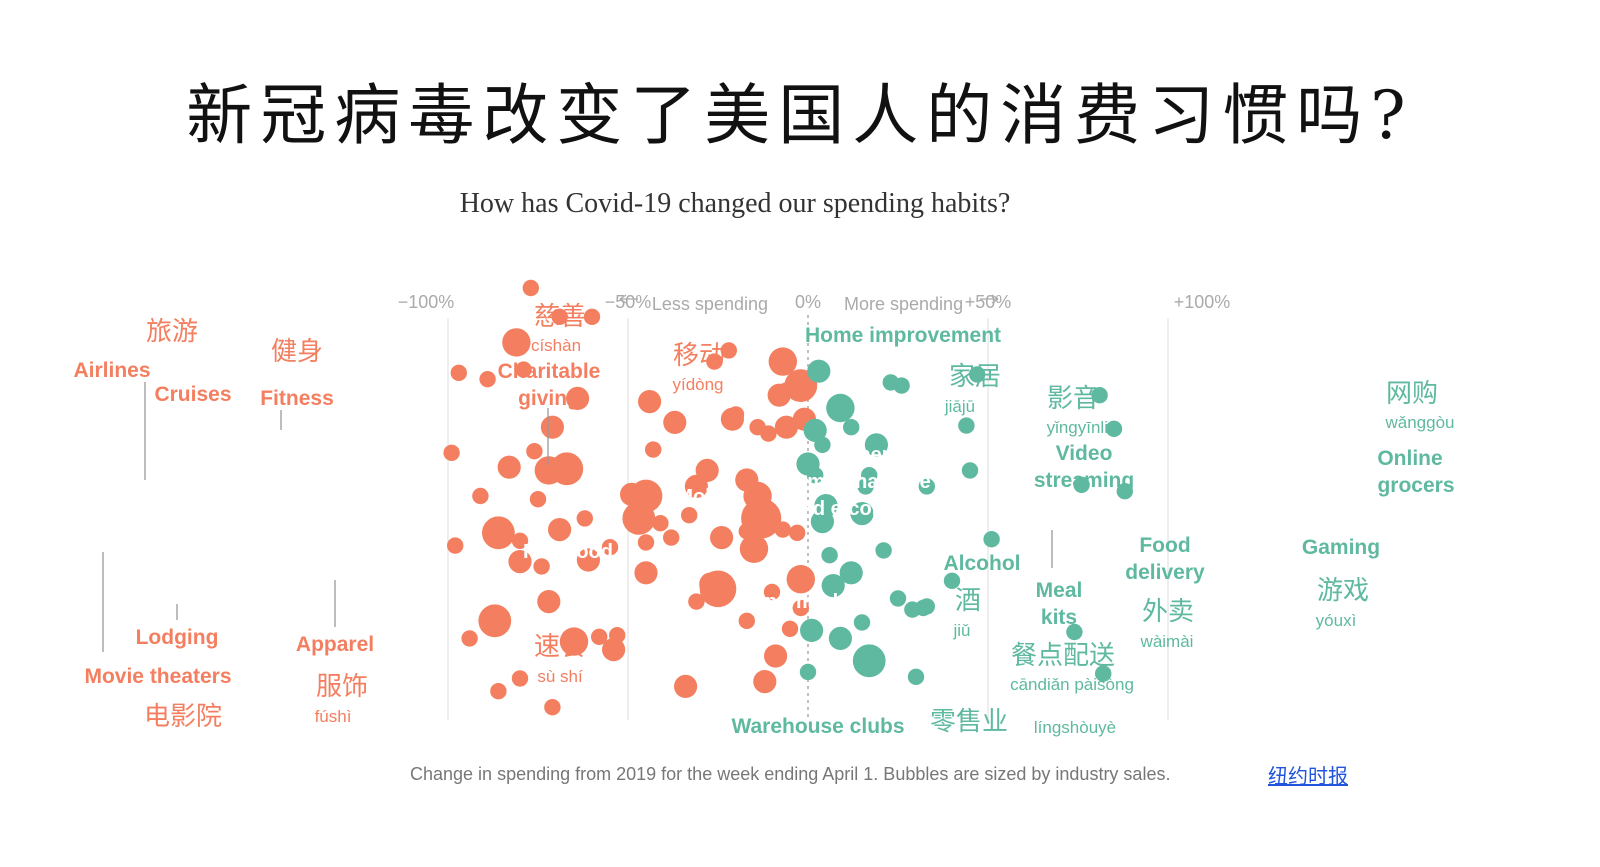 The image size is (1600, 867). I want to click on label-cn: 服饰, so click(342, 687).